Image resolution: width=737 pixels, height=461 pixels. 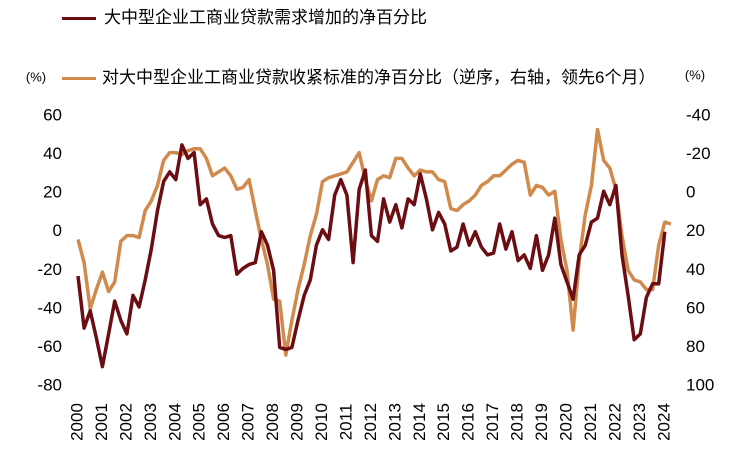 What do you see at coordinates (49, 346) in the screenshot?
I see `y-tick-label: -60` at bounding box center [49, 346].